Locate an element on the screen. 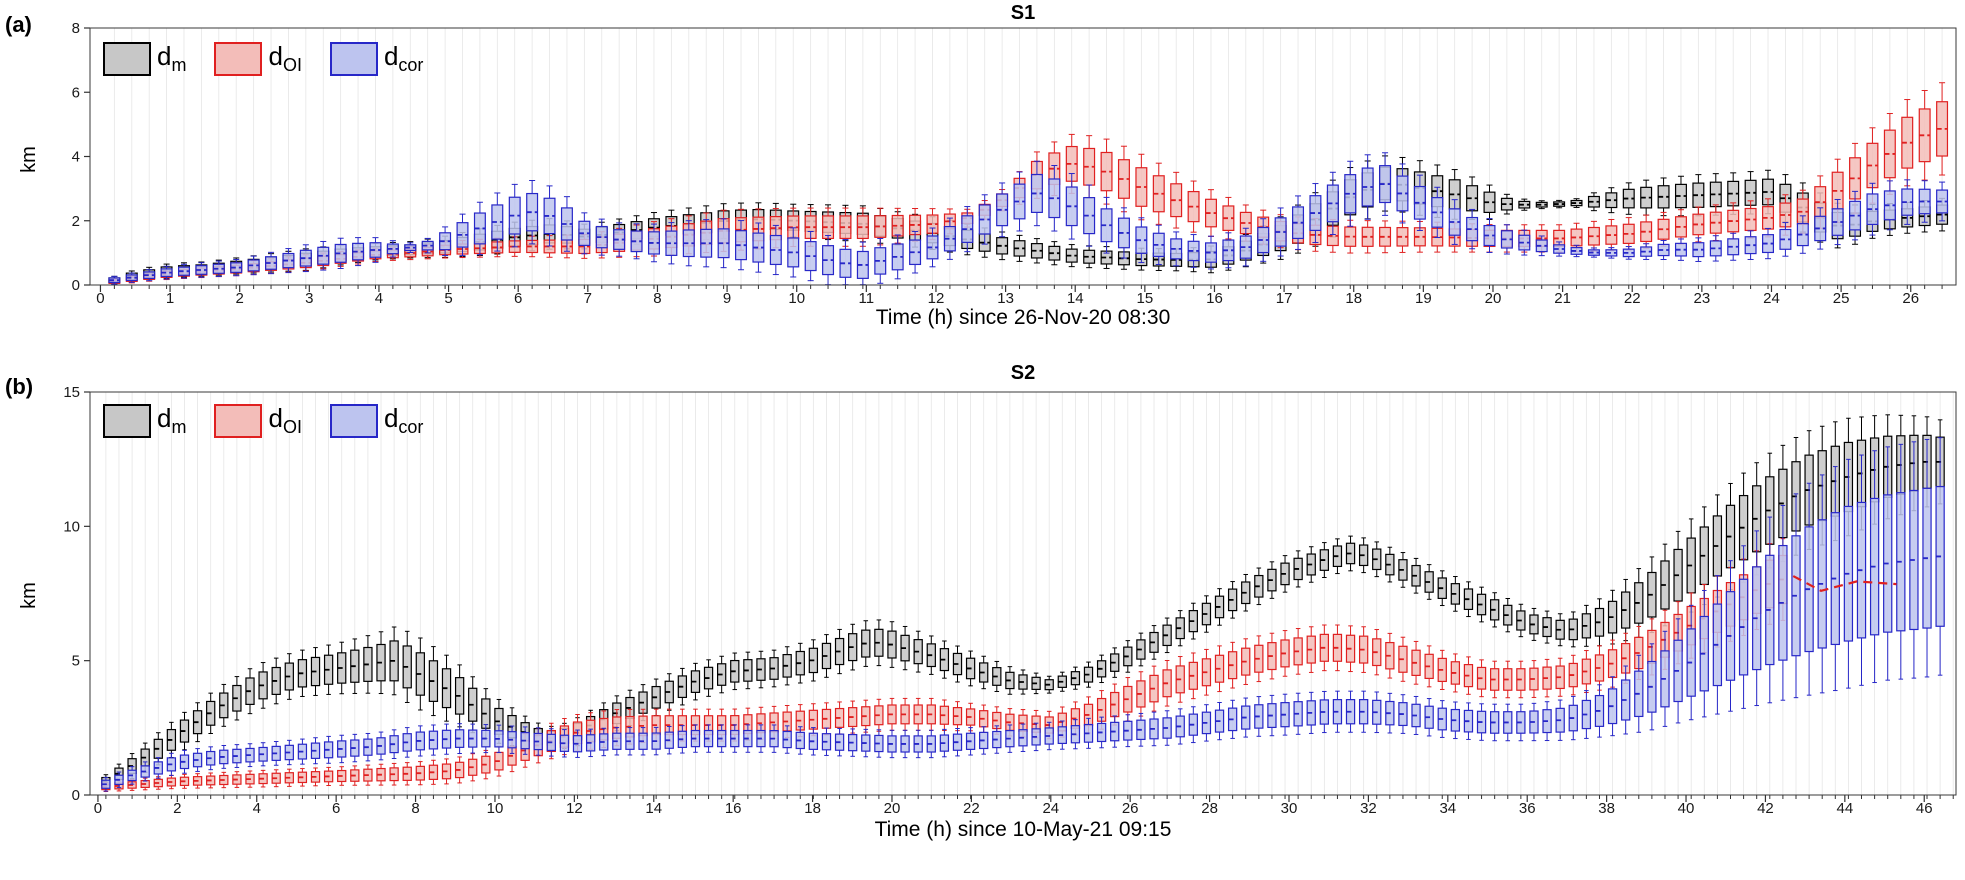 The height and width of the screenshot is (880, 1965). panel-b-x-tick-label: 24 is located at coordinates (1050, 808).